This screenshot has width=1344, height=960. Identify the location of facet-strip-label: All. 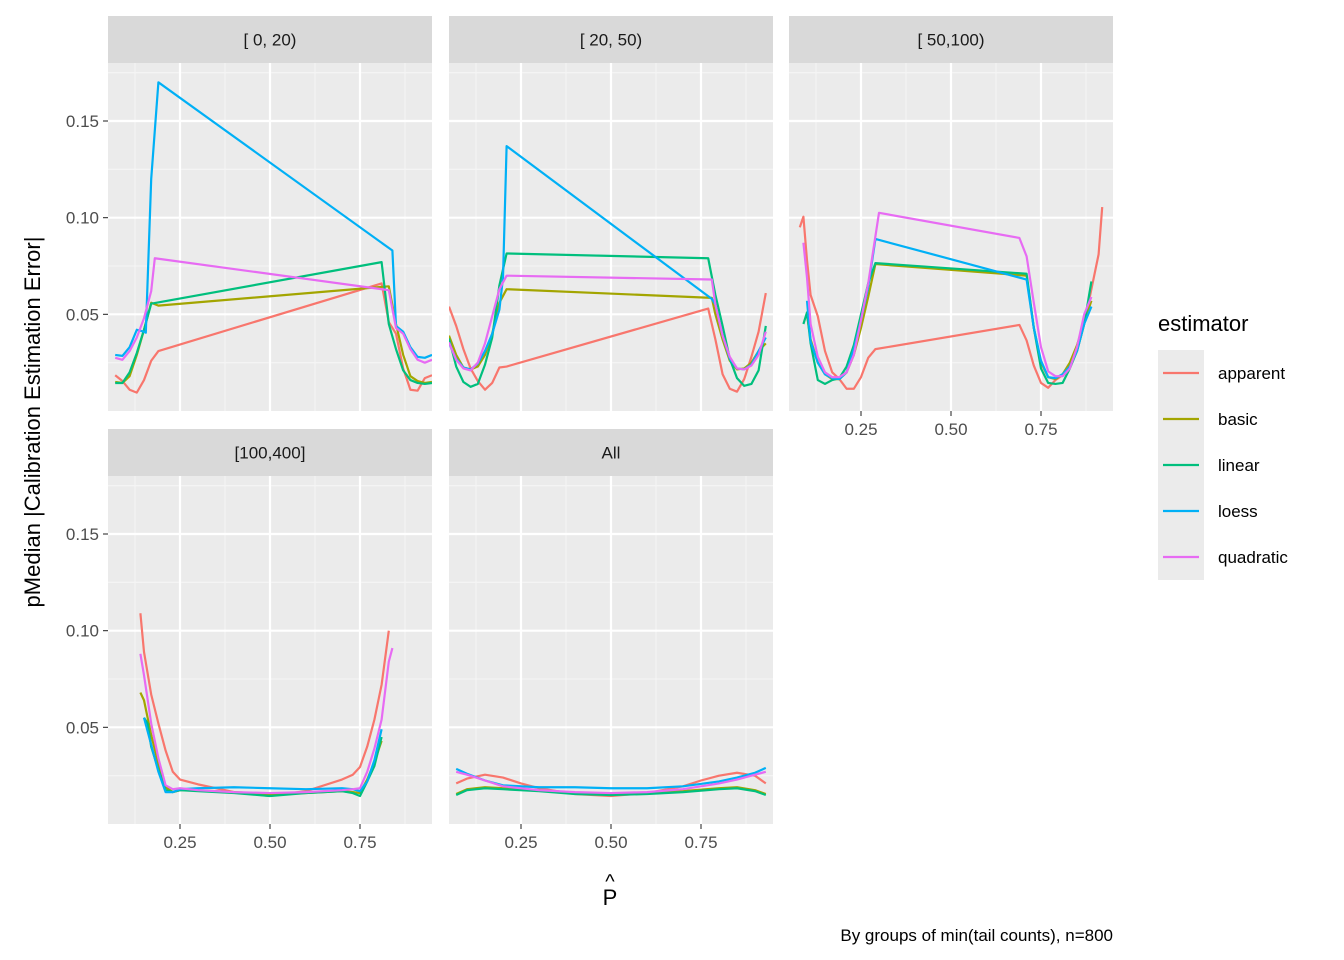
(611, 453).